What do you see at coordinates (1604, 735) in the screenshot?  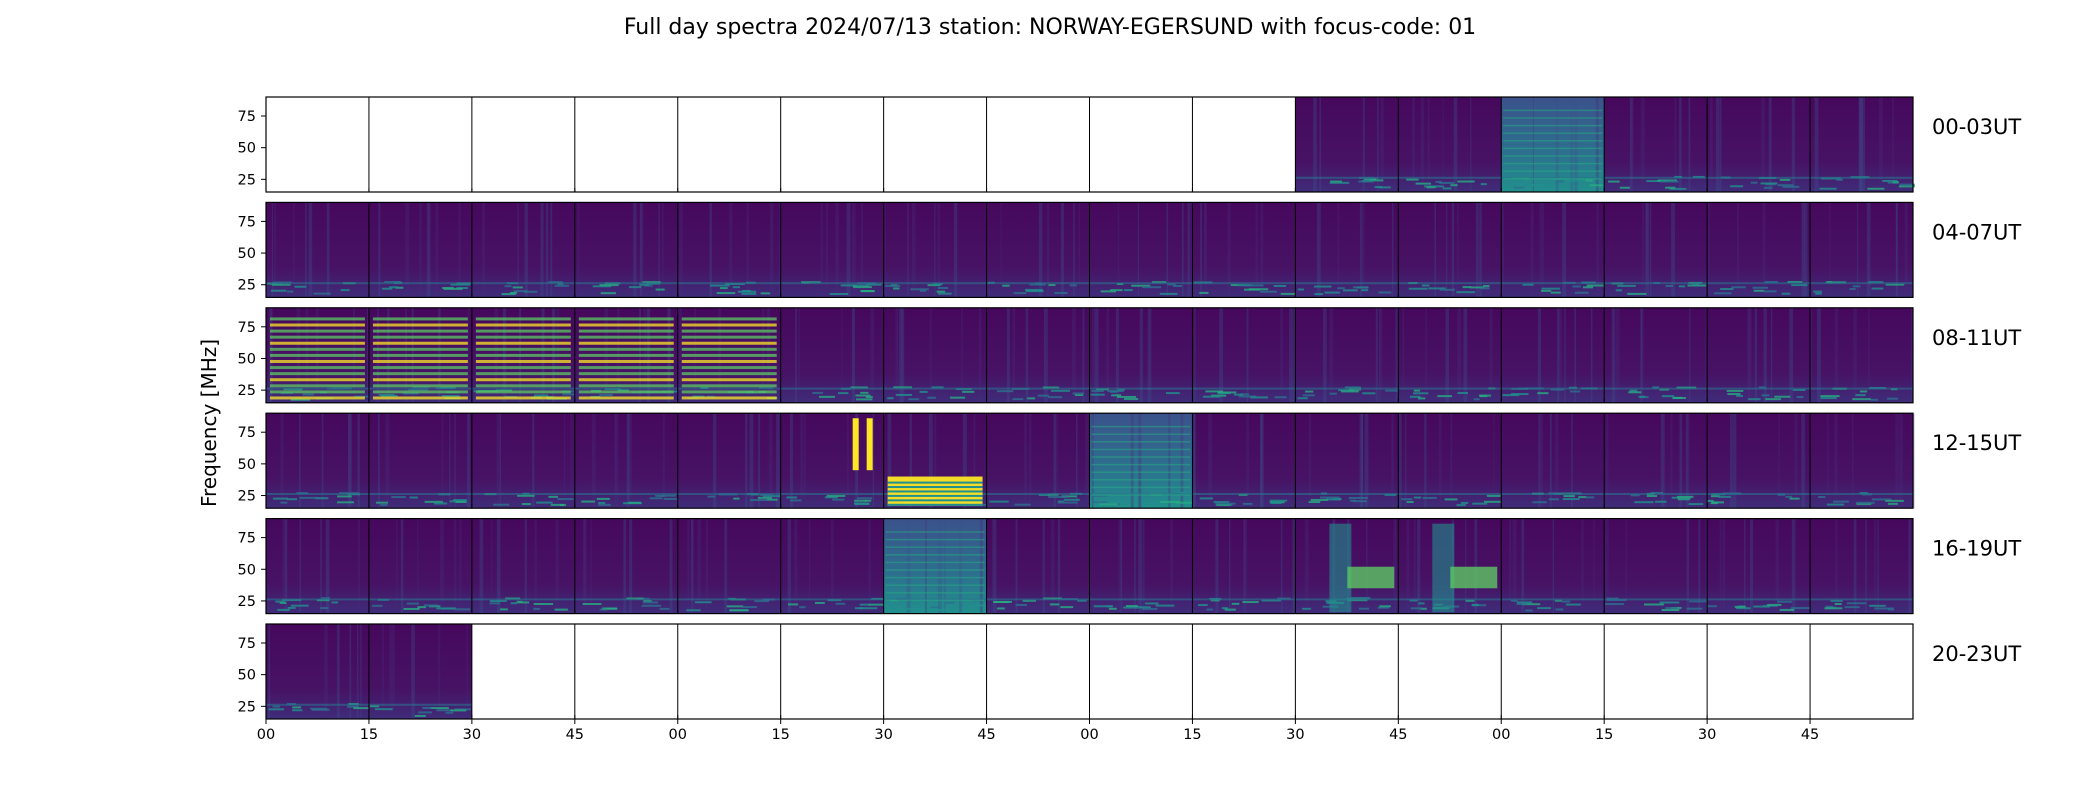 I see `x-tick-label: 15` at bounding box center [1604, 735].